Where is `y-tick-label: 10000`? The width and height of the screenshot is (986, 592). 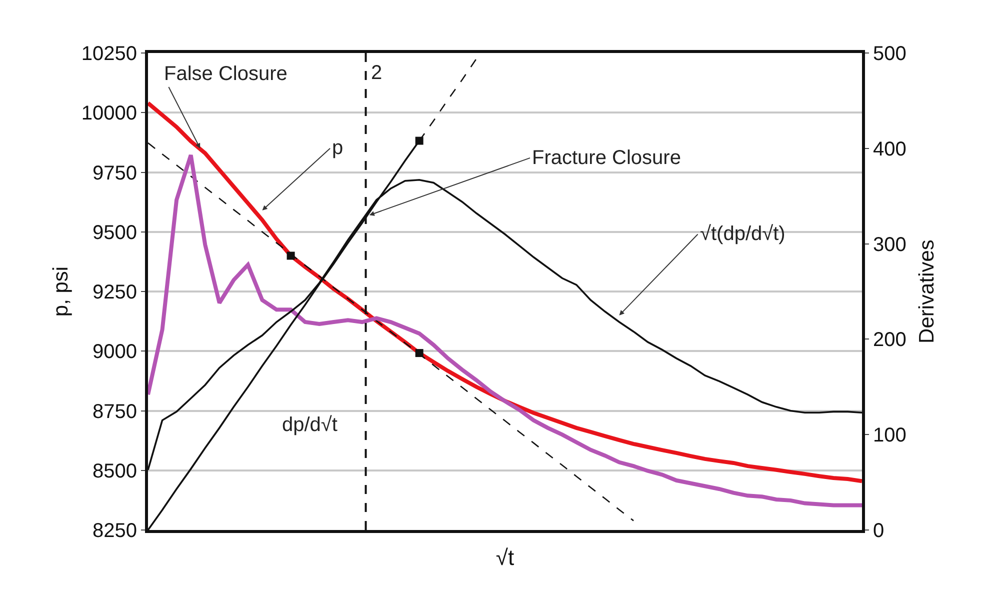
y-tick-label: 10000 is located at coordinates (109, 113).